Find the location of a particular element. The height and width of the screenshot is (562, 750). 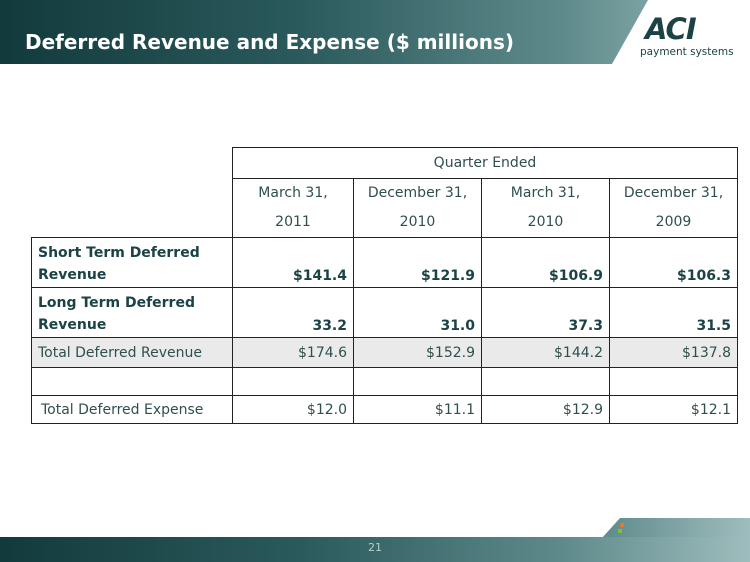

column-header: December 31, 2009 is located at coordinates (673, 208).